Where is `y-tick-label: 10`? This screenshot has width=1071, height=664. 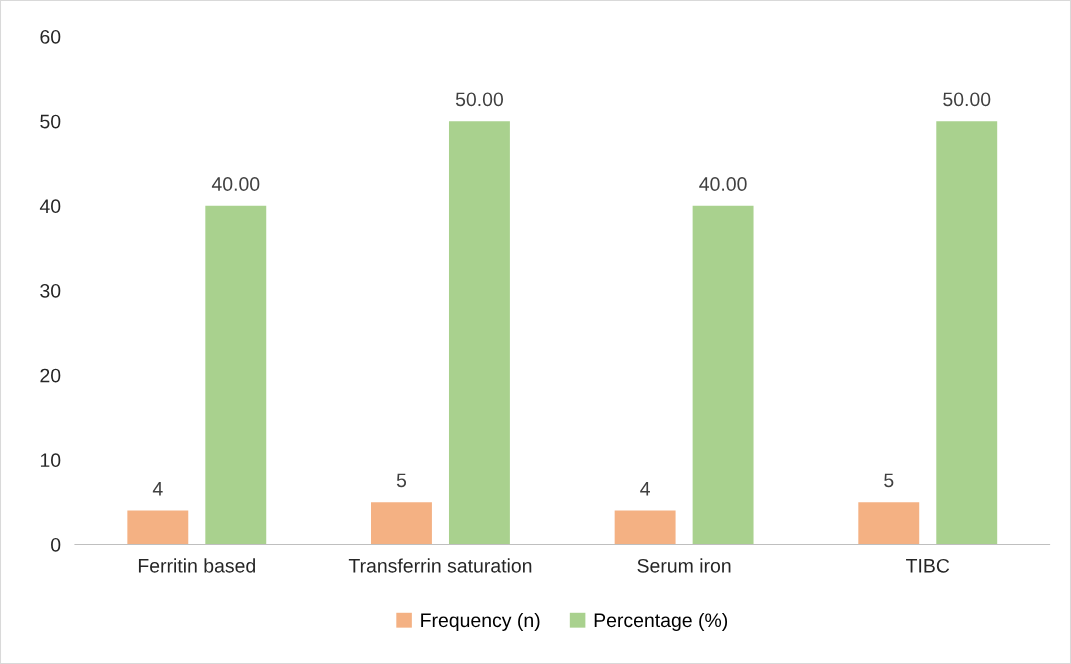
y-tick-label: 10 is located at coordinates (50, 460).